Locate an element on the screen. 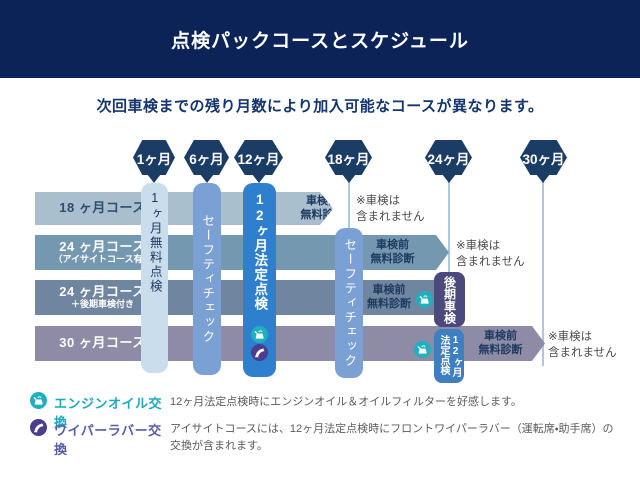 Image resolution: width=640 pixels, height=480 pixels. course-sublabel: （アイサイトコース有） is located at coordinates (102, 259).